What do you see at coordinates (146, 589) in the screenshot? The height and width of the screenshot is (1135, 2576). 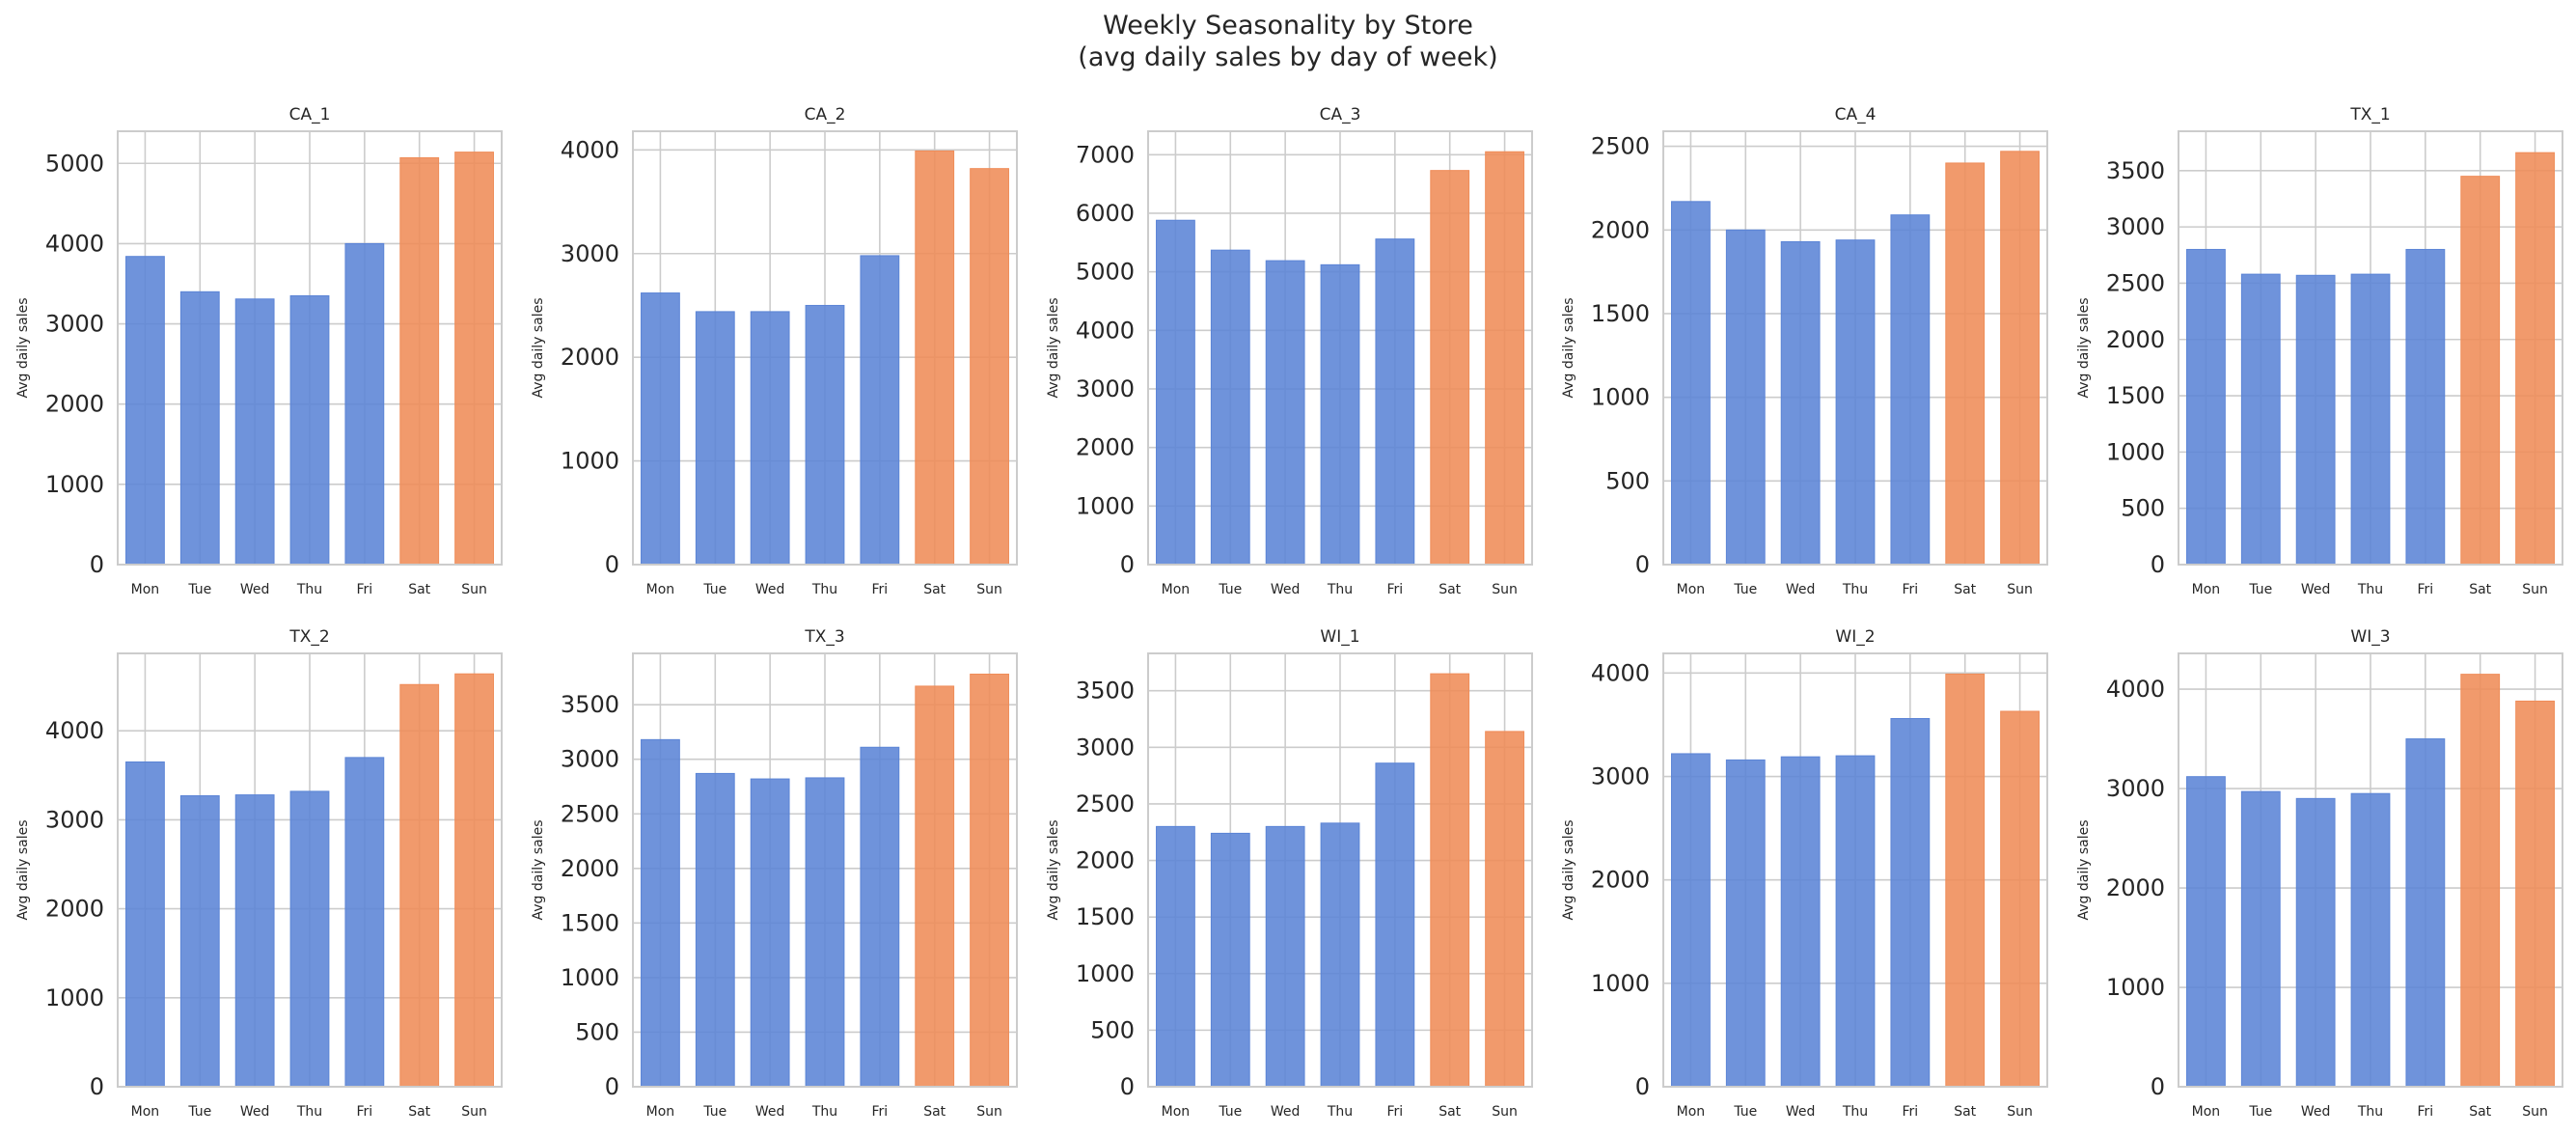 I see `chart-ca-1-xtick-mon: Mon` at bounding box center [146, 589].